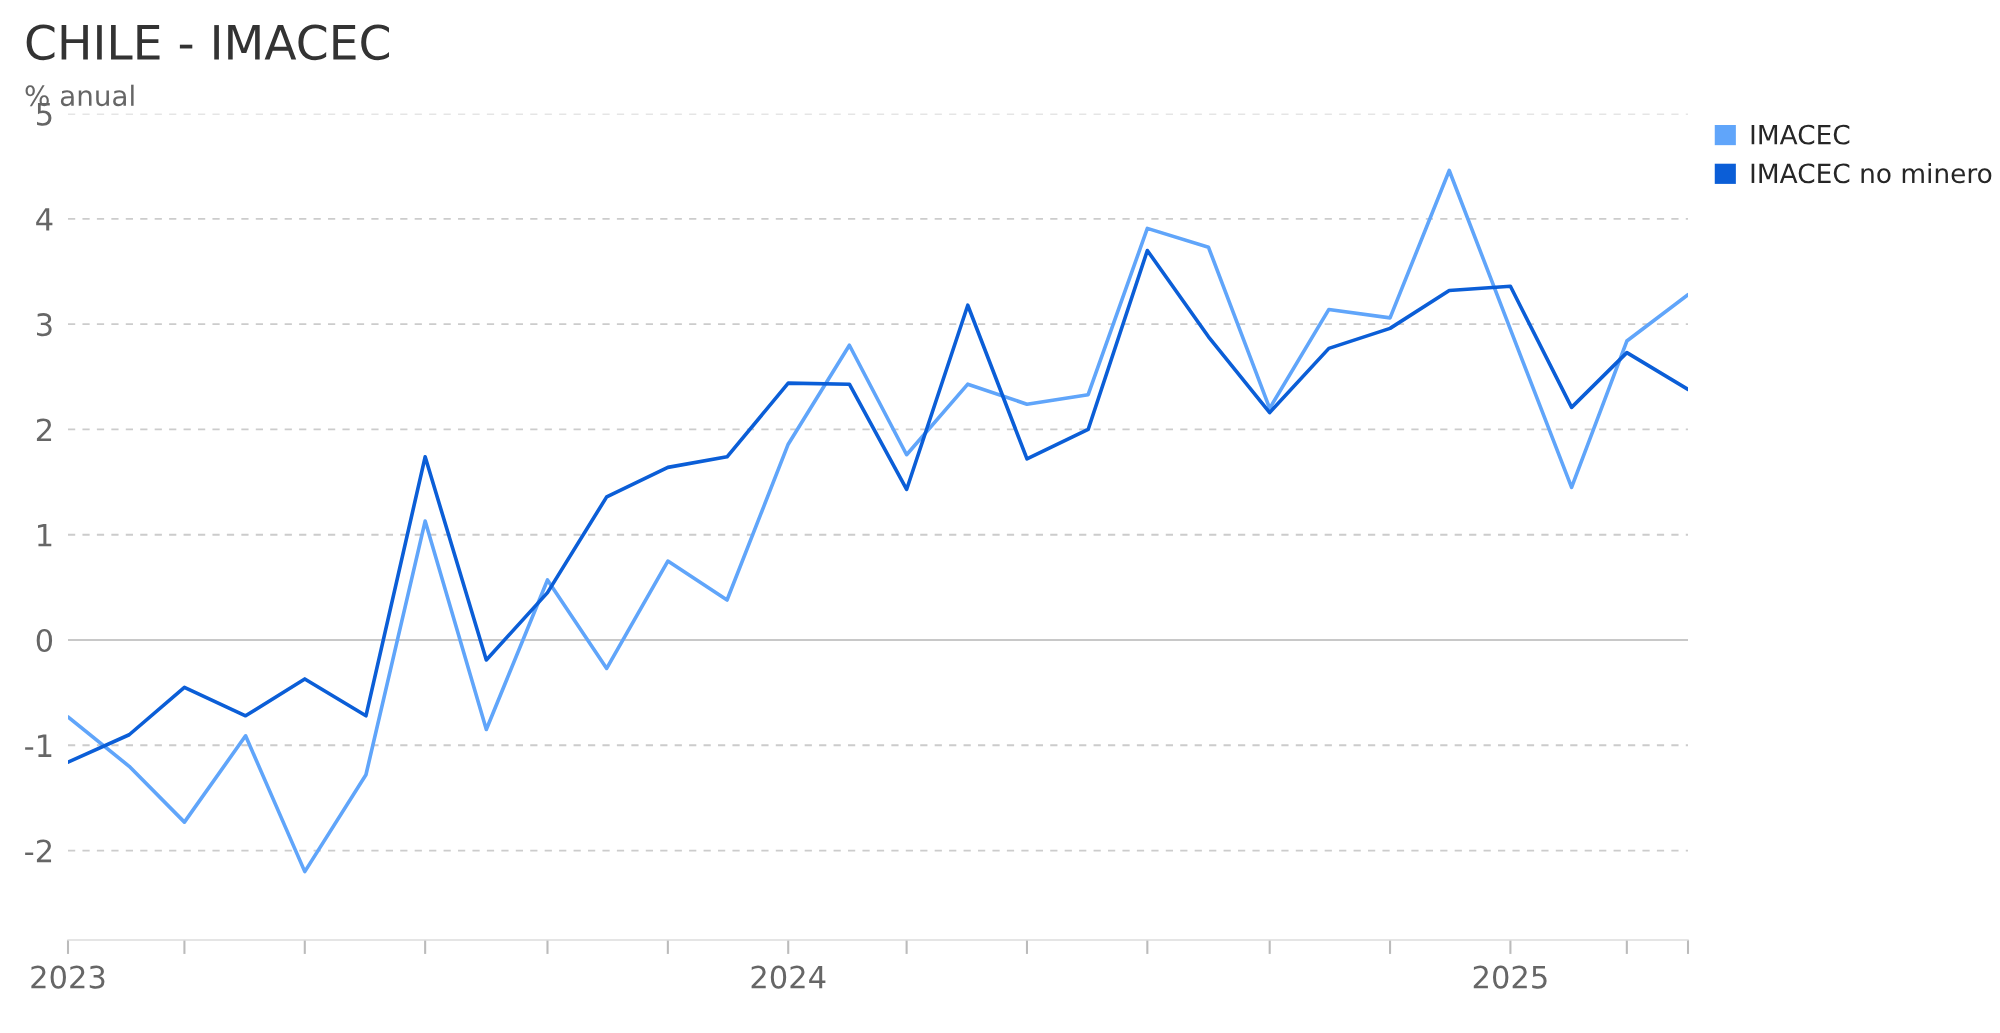 This screenshot has width=2000, height=1033. I want to click on chart-title: CHILE - IMACEC, so click(207, 42).